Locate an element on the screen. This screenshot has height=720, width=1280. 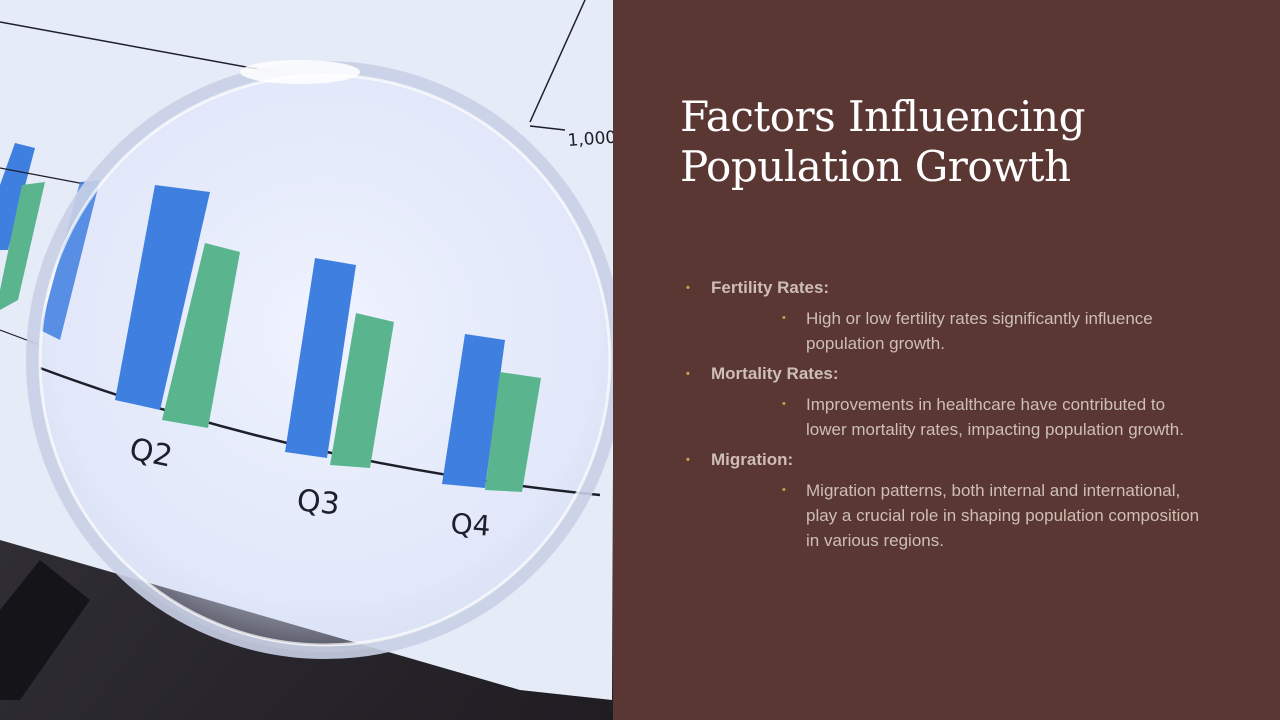
chart-axis-line is located at coordinates (557, 61).